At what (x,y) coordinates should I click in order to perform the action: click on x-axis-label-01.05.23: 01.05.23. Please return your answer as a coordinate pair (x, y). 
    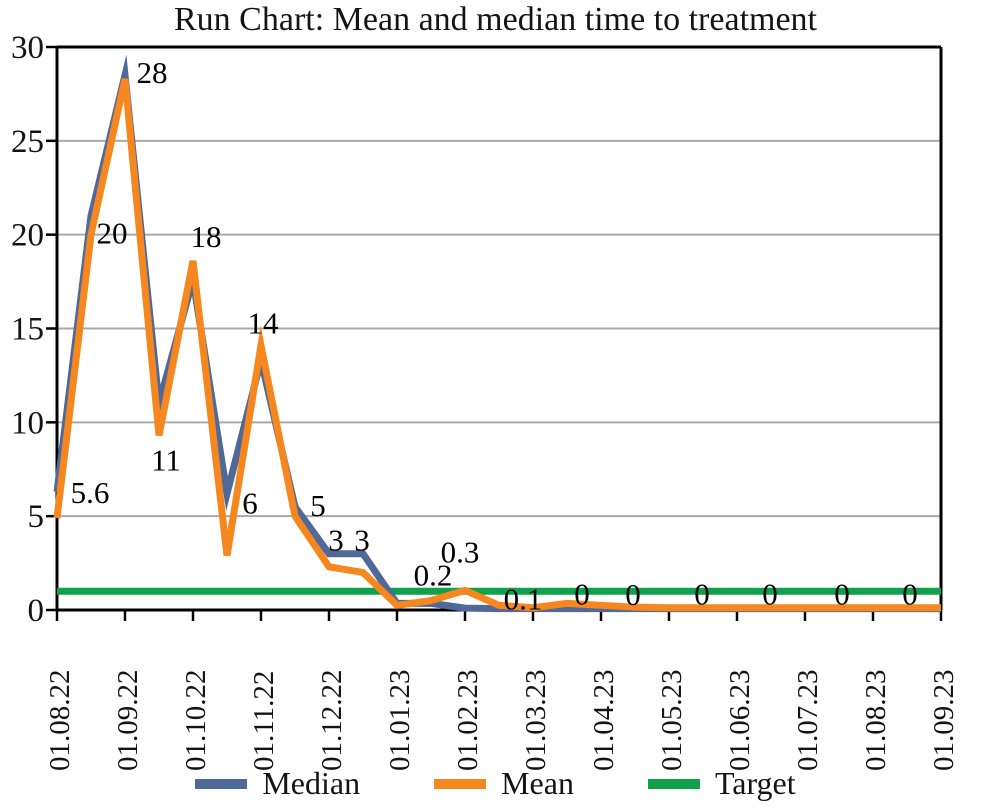
    Looking at the image, I should click on (672, 721).